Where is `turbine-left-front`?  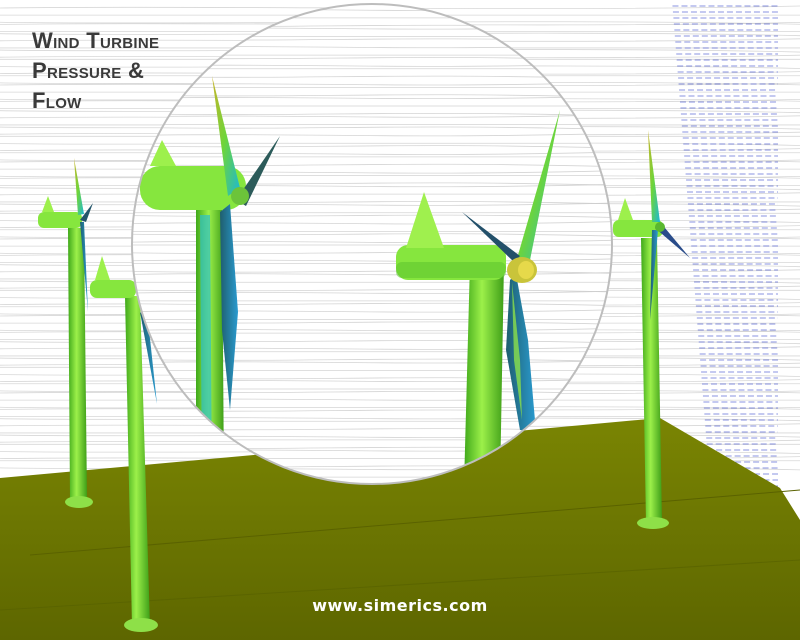 turbine-left-front is located at coordinates (124, 444).